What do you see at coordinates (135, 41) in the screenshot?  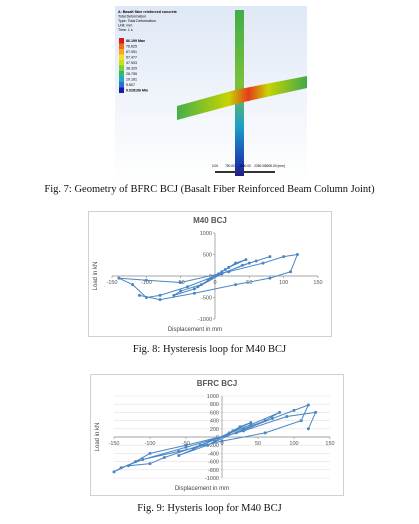 I see `legend-label: 86.199 Max` at bounding box center [135, 41].